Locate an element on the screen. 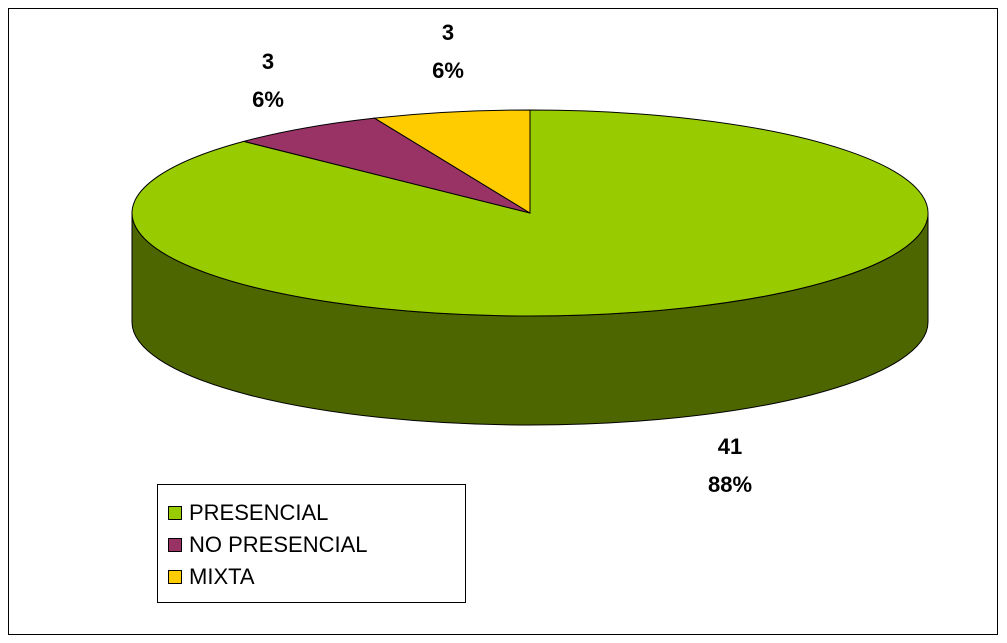 Image resolution: width=1007 pixels, height=643 pixels. percent-label-no-presencial: 6% is located at coordinates (268, 99).